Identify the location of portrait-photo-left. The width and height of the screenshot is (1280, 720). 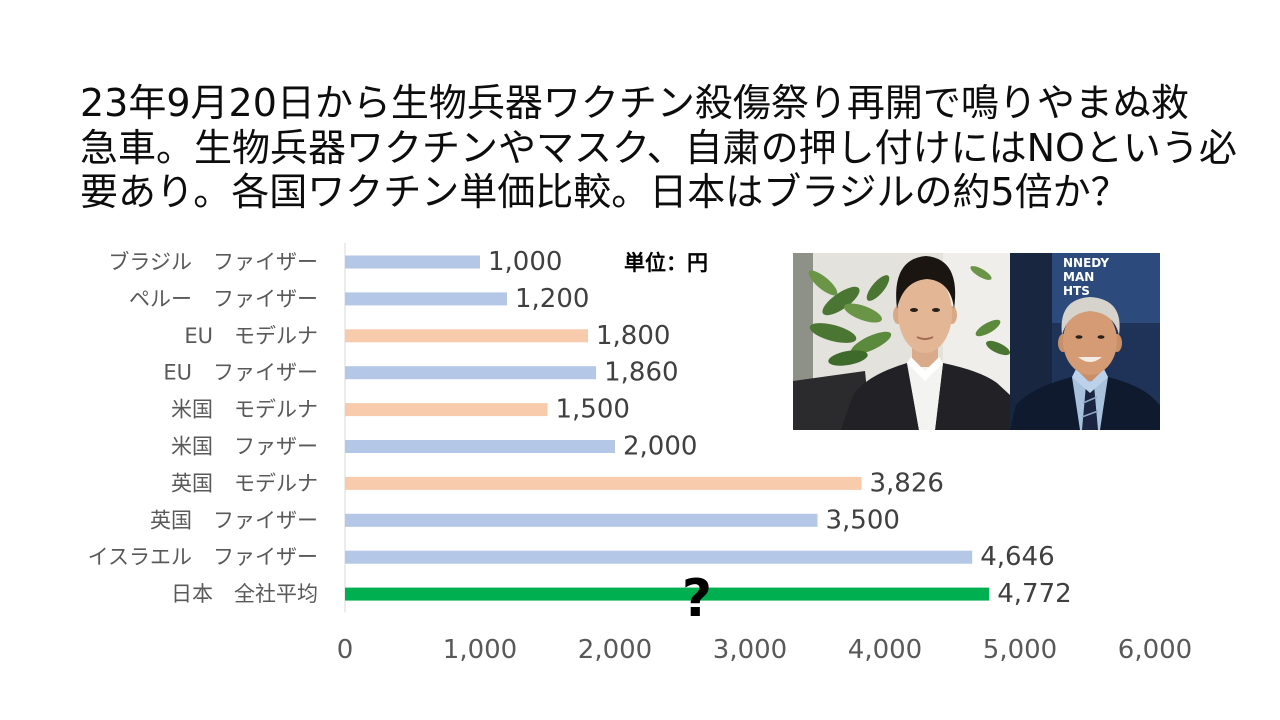
(901, 341).